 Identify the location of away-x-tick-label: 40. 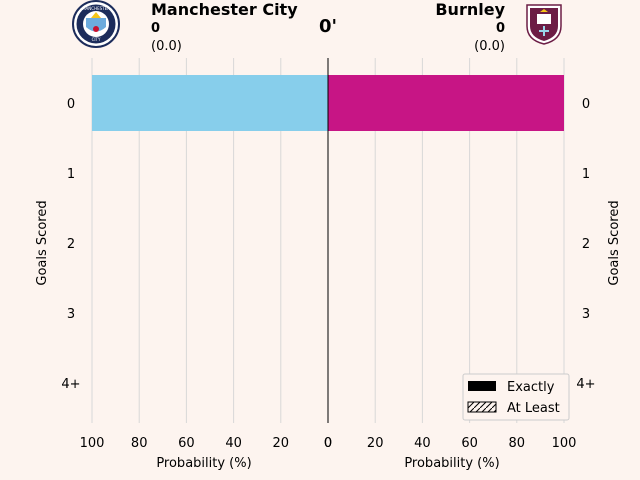
(422, 443).